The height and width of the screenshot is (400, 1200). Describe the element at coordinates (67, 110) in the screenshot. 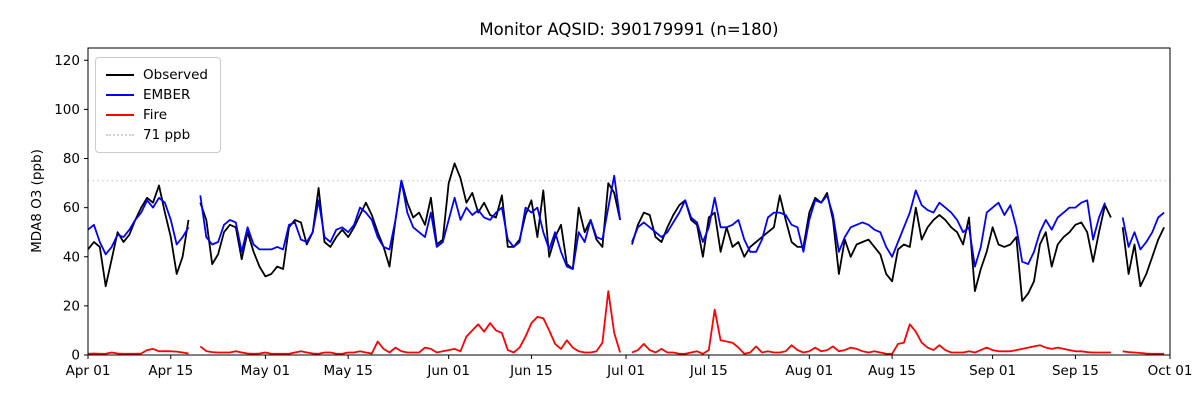

I see `y-tick-label: 100` at that location.